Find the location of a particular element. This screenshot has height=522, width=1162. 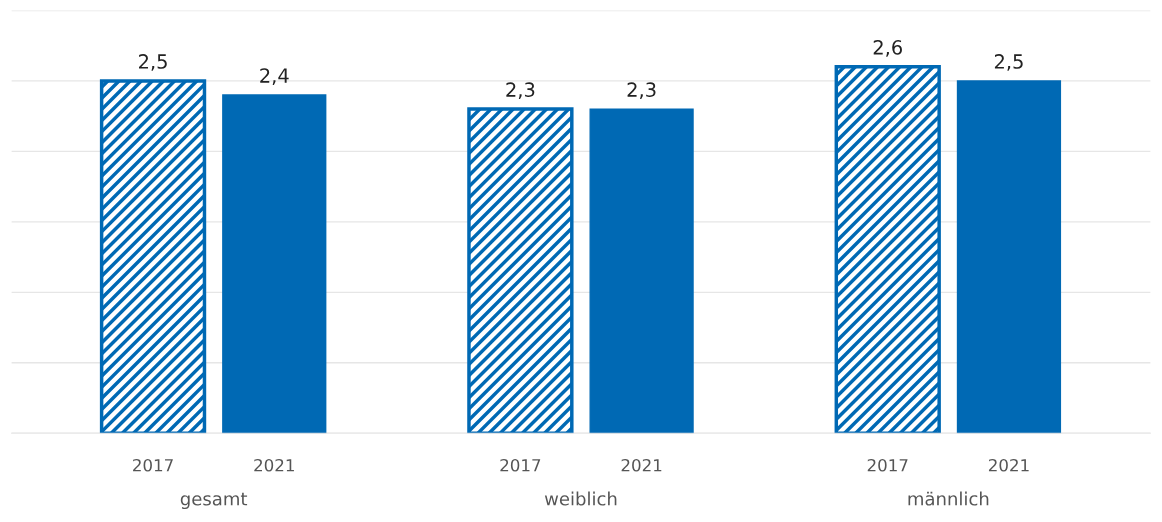

x-tick-label: männlich is located at coordinates (948, 498).